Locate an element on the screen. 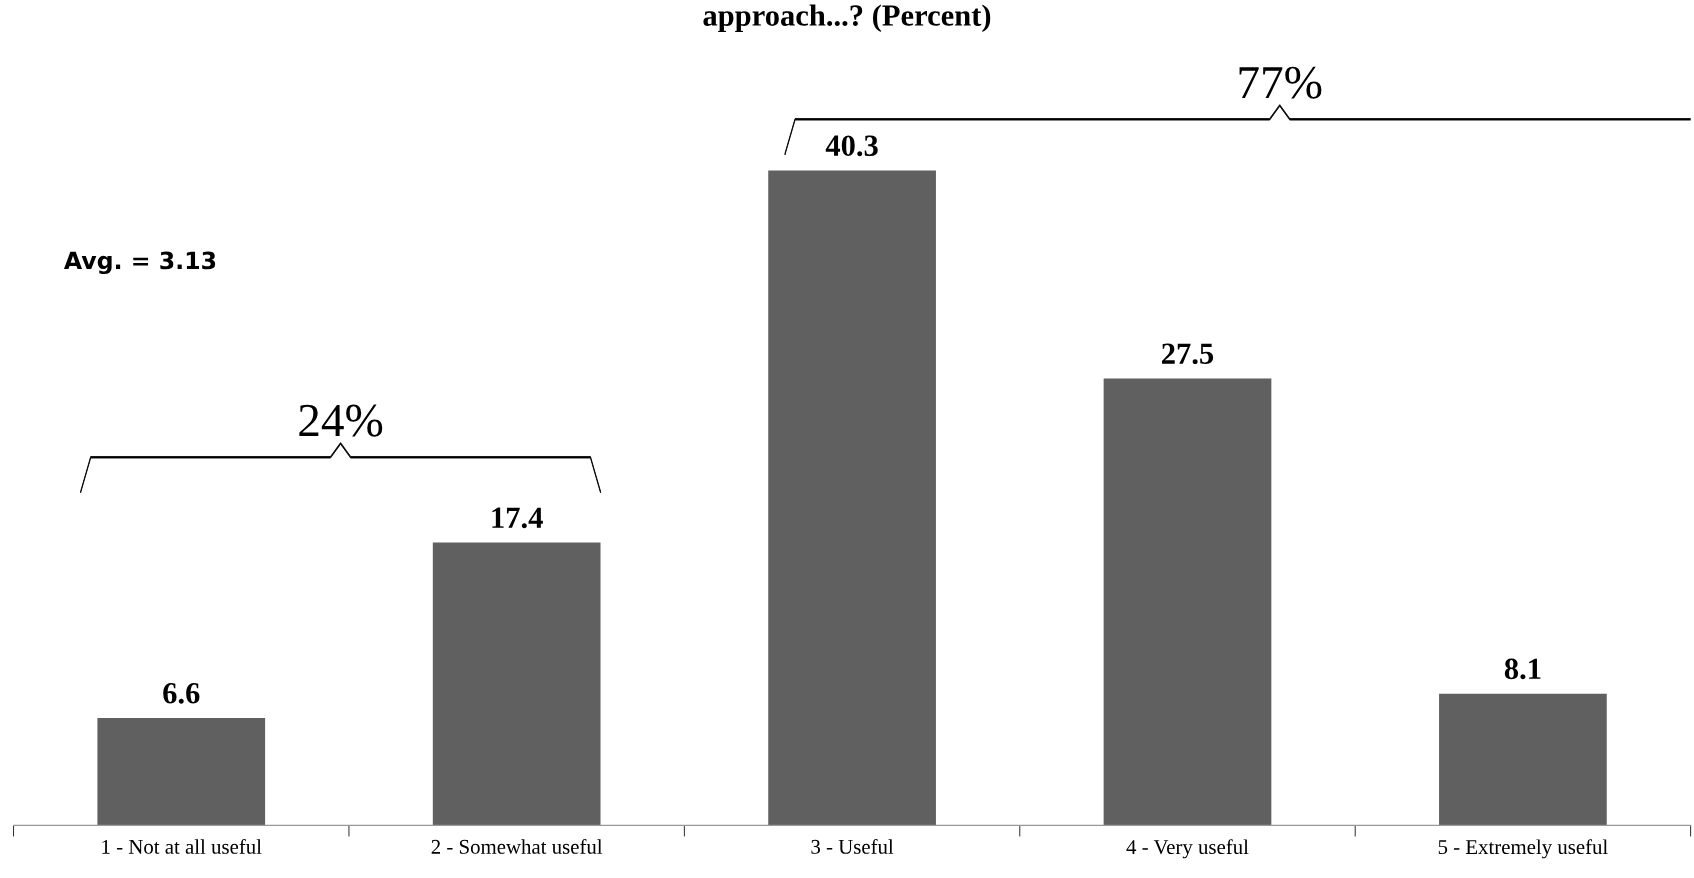 Image resolution: width=1694 pixels, height=878 pixels. text: 77% is located at coordinates (1280, 82).